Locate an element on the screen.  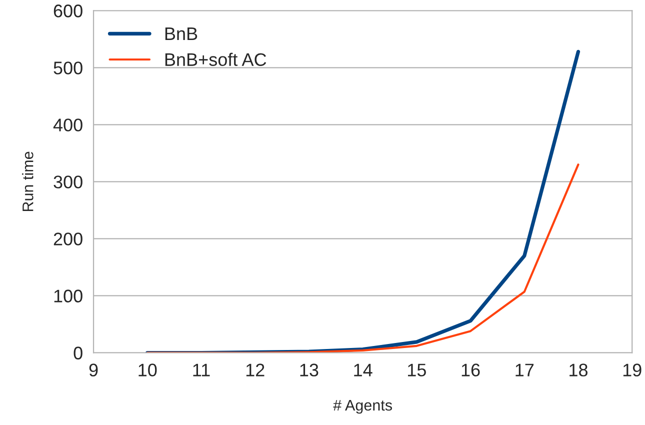
legend-label: BnB is located at coordinates (181, 34).